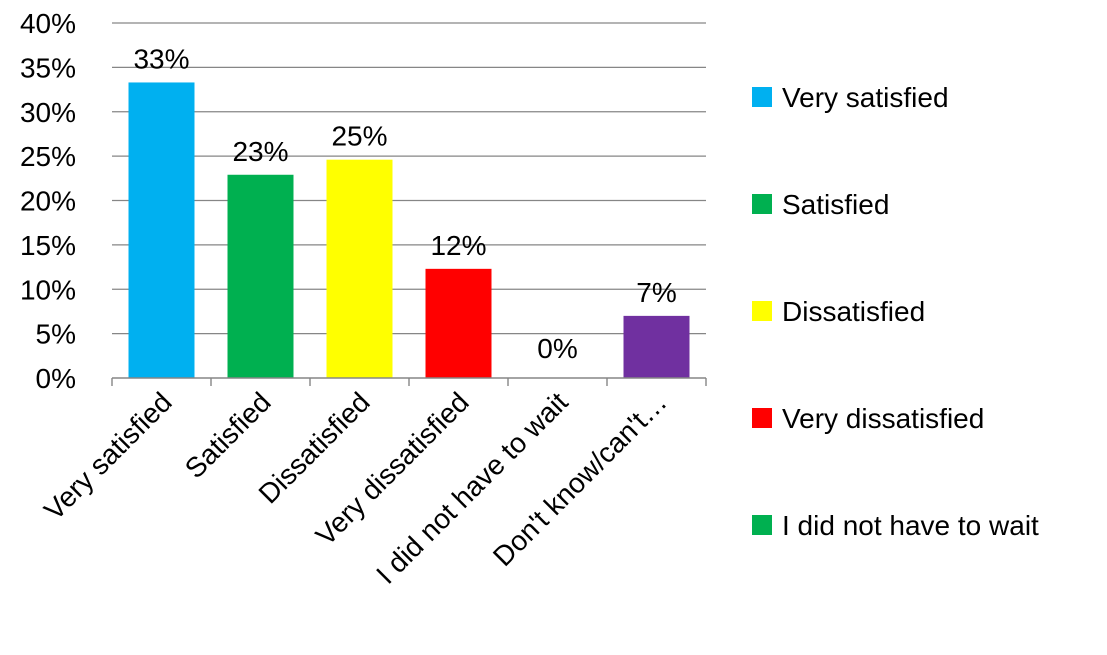 This screenshot has width=1107, height=655. Describe the element at coordinates (472, 488) in the screenshot. I see `category-label: I did not have to wait` at that location.